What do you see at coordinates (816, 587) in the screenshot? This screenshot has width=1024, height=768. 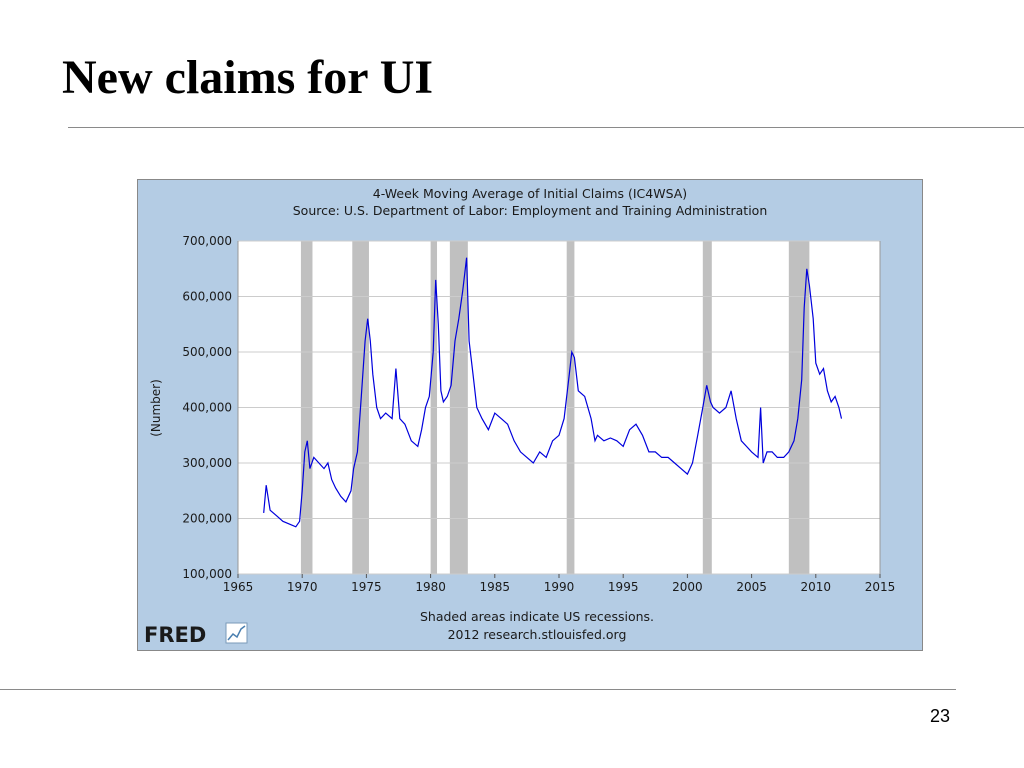 I see `x-tick-label-9: 2010` at bounding box center [816, 587].